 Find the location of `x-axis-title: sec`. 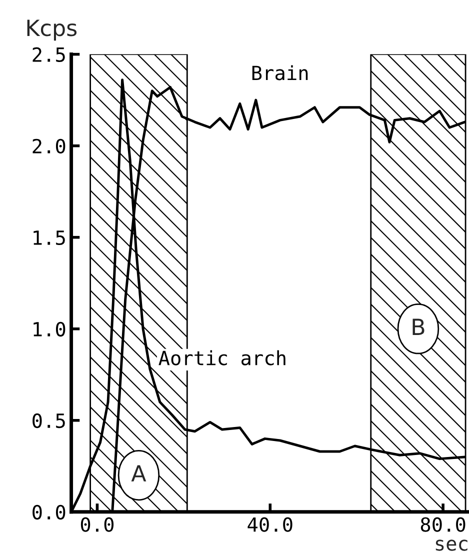

x-axis-title: sec is located at coordinates (452, 545).